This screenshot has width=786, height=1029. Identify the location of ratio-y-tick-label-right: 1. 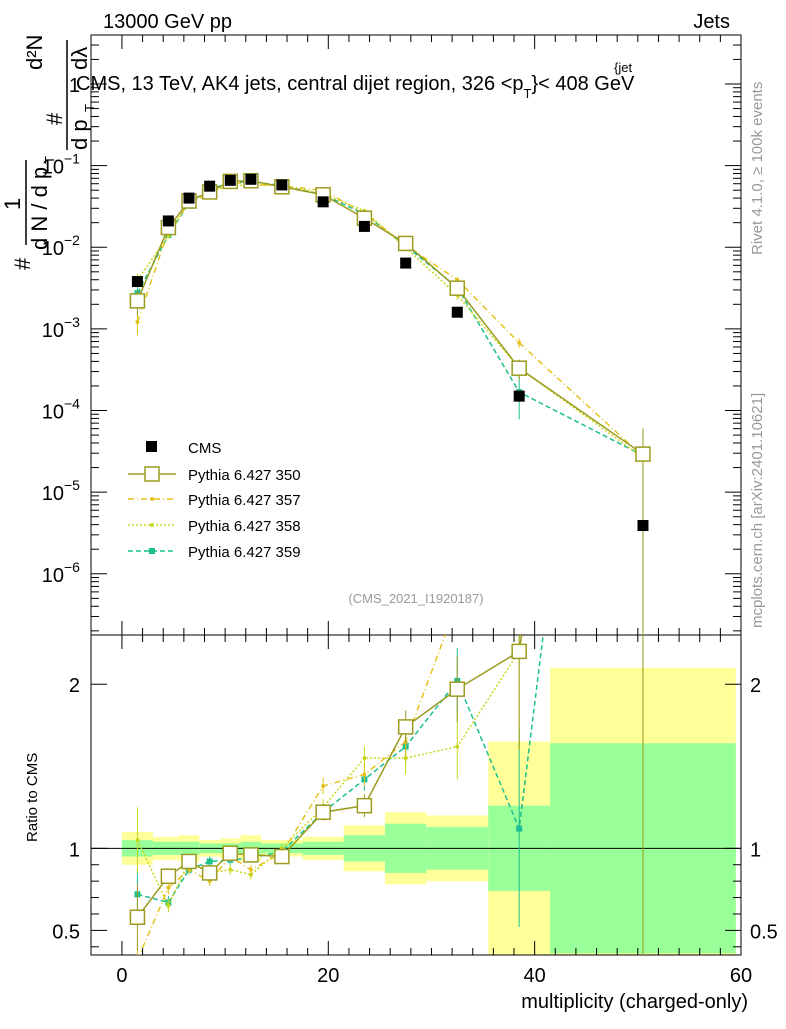
(755, 850).